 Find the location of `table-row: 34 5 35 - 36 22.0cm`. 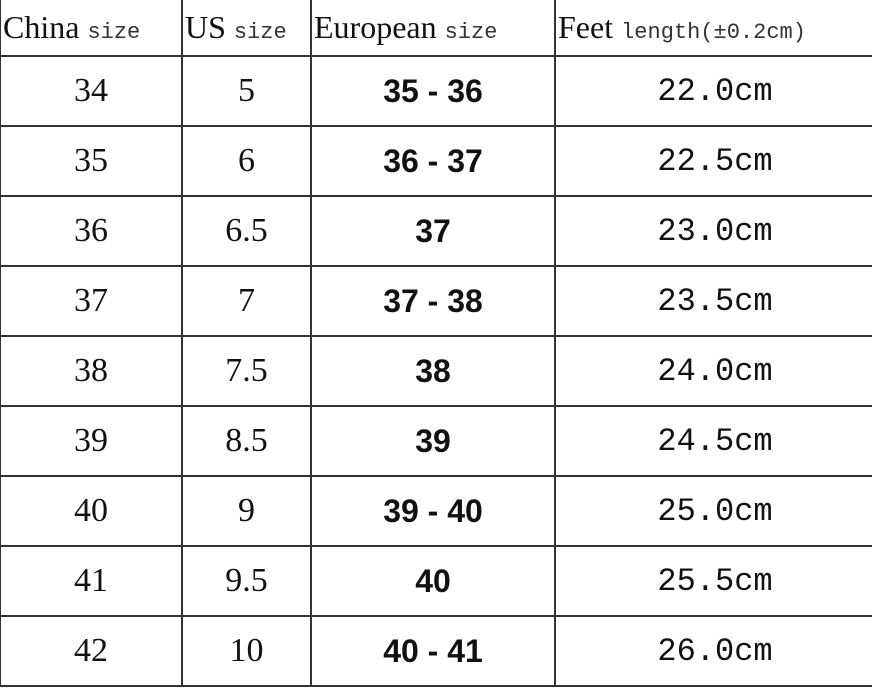

table-row: 34 5 35 - 36 22.0cm is located at coordinates (436, 91).